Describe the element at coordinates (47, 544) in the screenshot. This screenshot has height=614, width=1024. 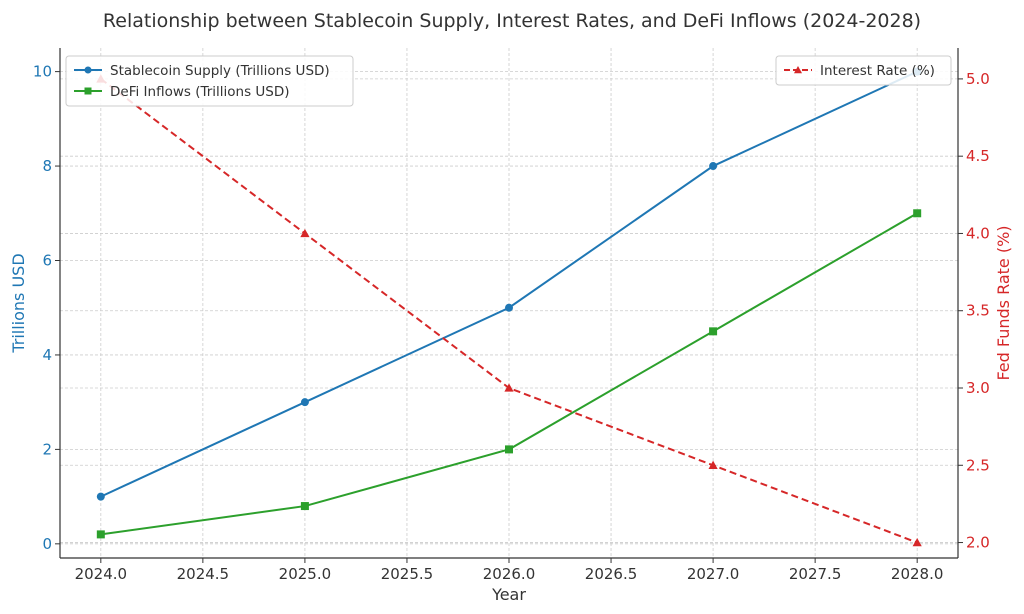
I see `y-left-tick-label: 0` at that location.